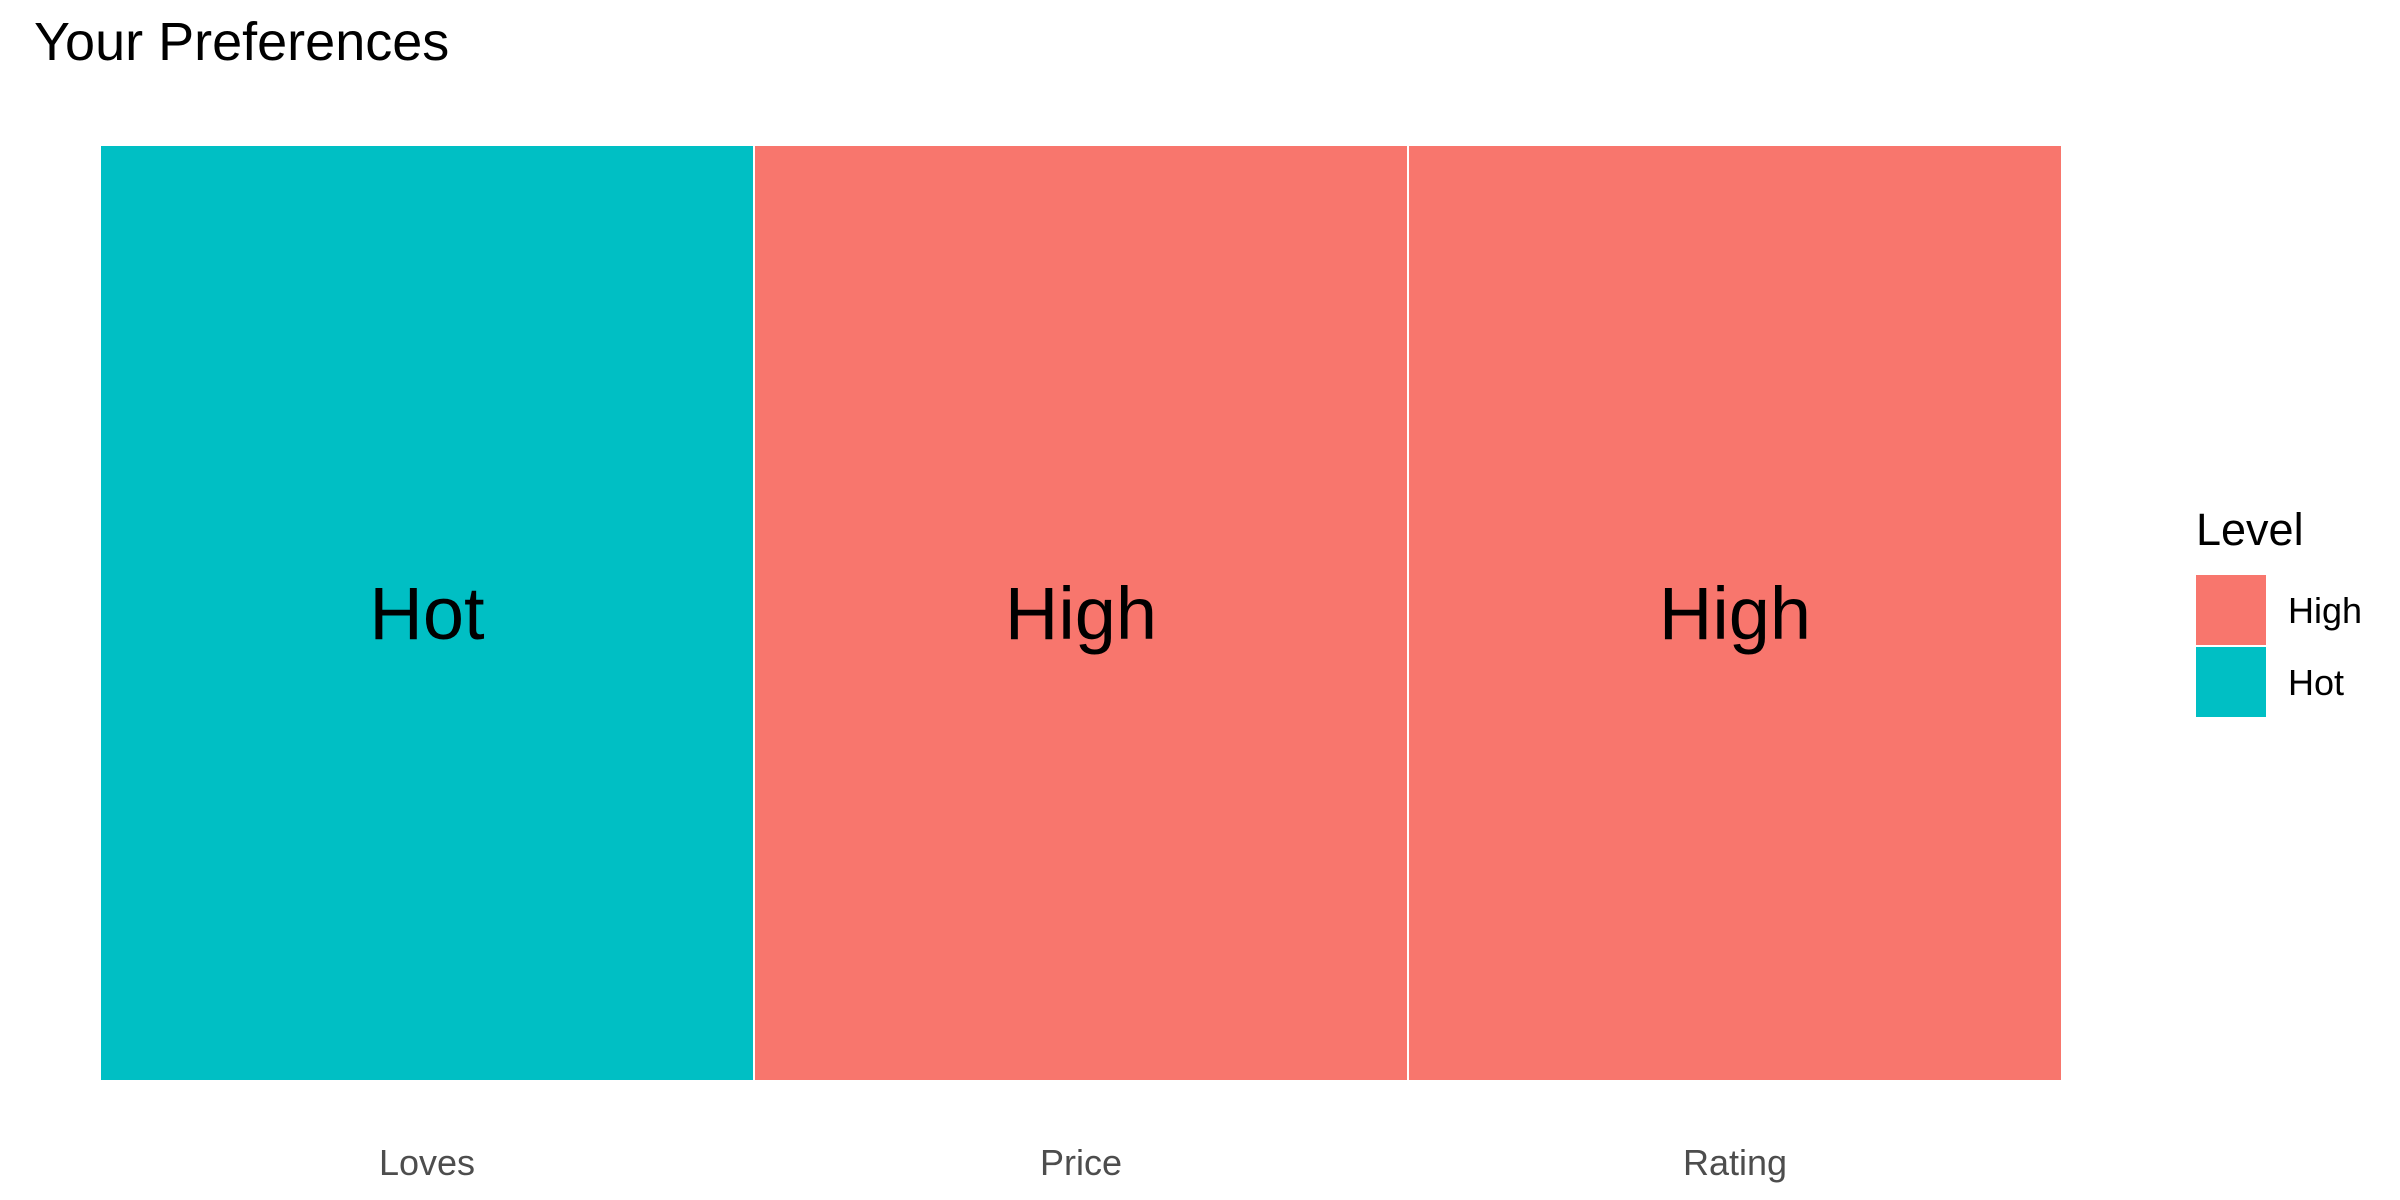 This screenshot has width=2400, height=1200. Describe the element at coordinates (2250, 529) in the screenshot. I see `legend-title: Level` at that location.